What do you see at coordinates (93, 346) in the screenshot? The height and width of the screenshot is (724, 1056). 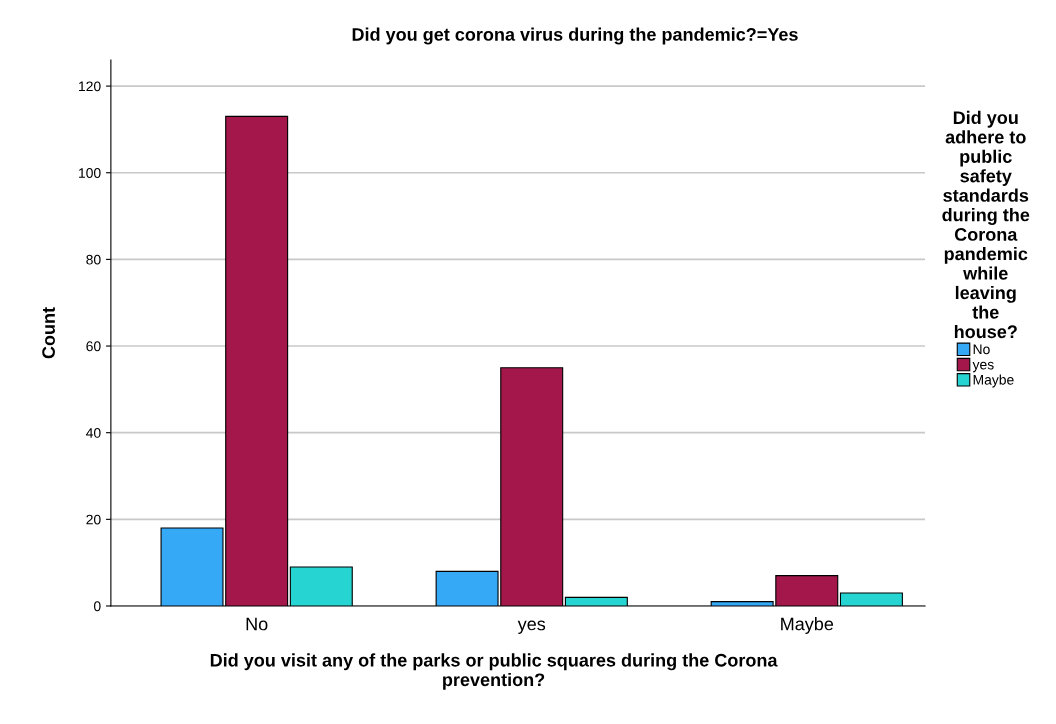 I see `y-tick-label: 60` at bounding box center [93, 346].